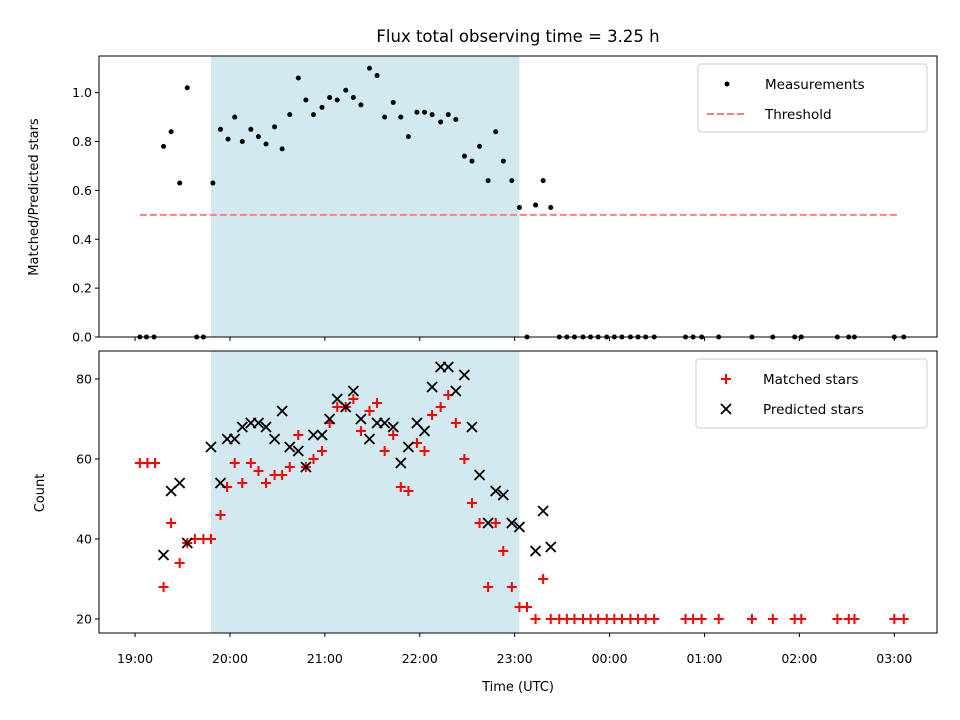 Image resolution: width=960 pixels, height=720 pixels. Describe the element at coordinates (84, 459) in the screenshot. I see `y-tick-label: 60` at that location.